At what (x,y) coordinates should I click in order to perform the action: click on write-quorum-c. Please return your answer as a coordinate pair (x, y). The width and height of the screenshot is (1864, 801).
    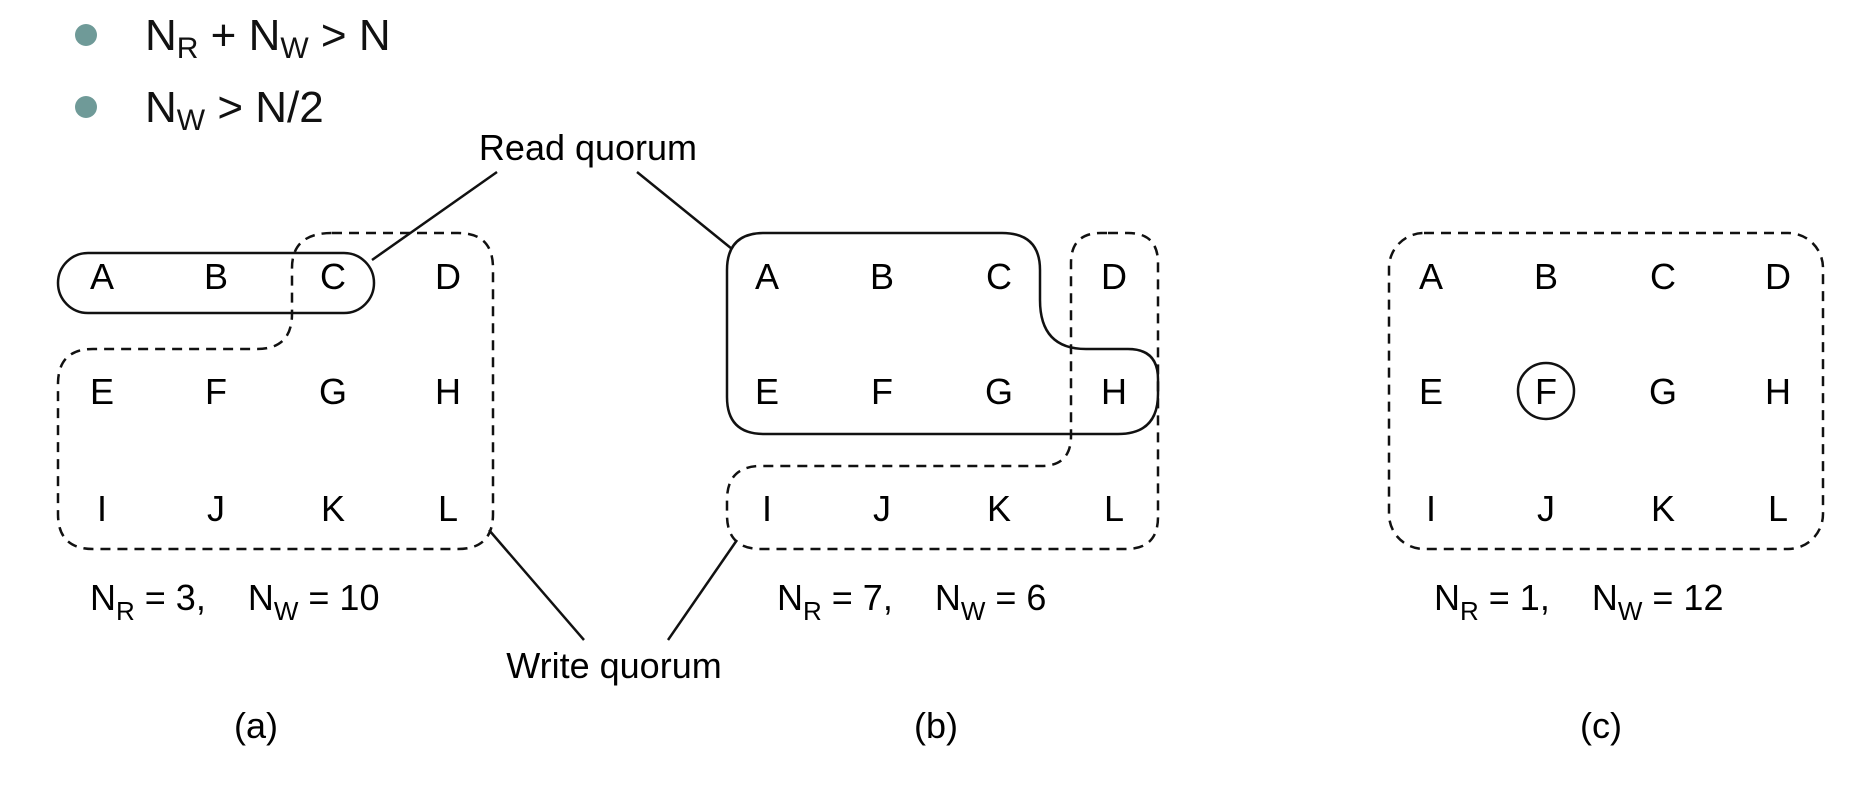
    Looking at the image, I should click on (1606, 391).